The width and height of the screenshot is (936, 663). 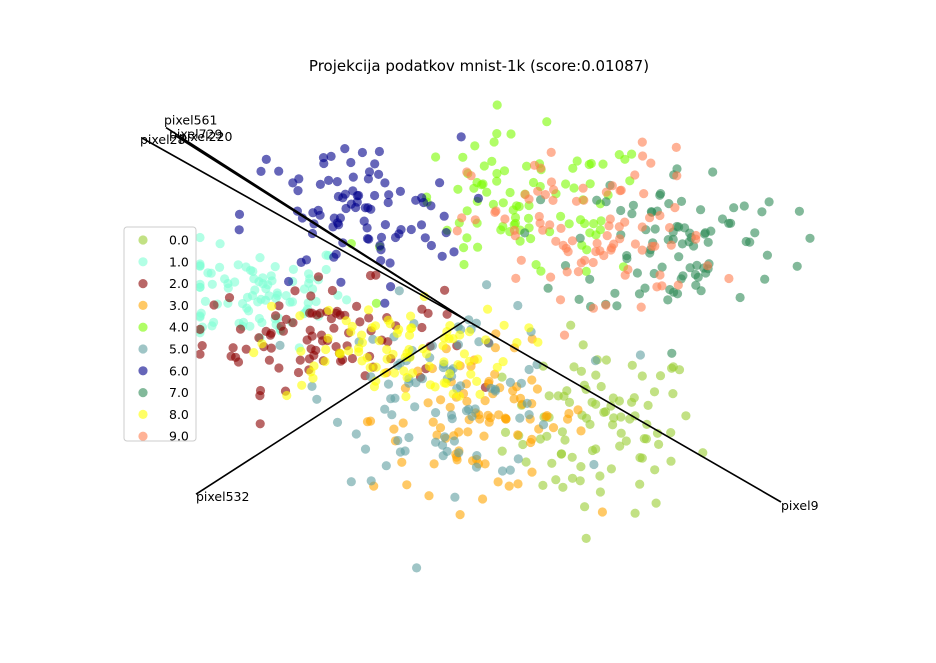 I want to click on axis-vector-pixel532, so click(x=331, y=407).